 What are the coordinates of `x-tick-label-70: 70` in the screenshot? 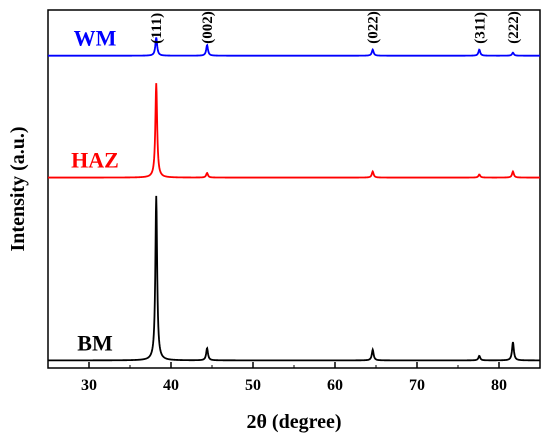 It's located at (417, 385).